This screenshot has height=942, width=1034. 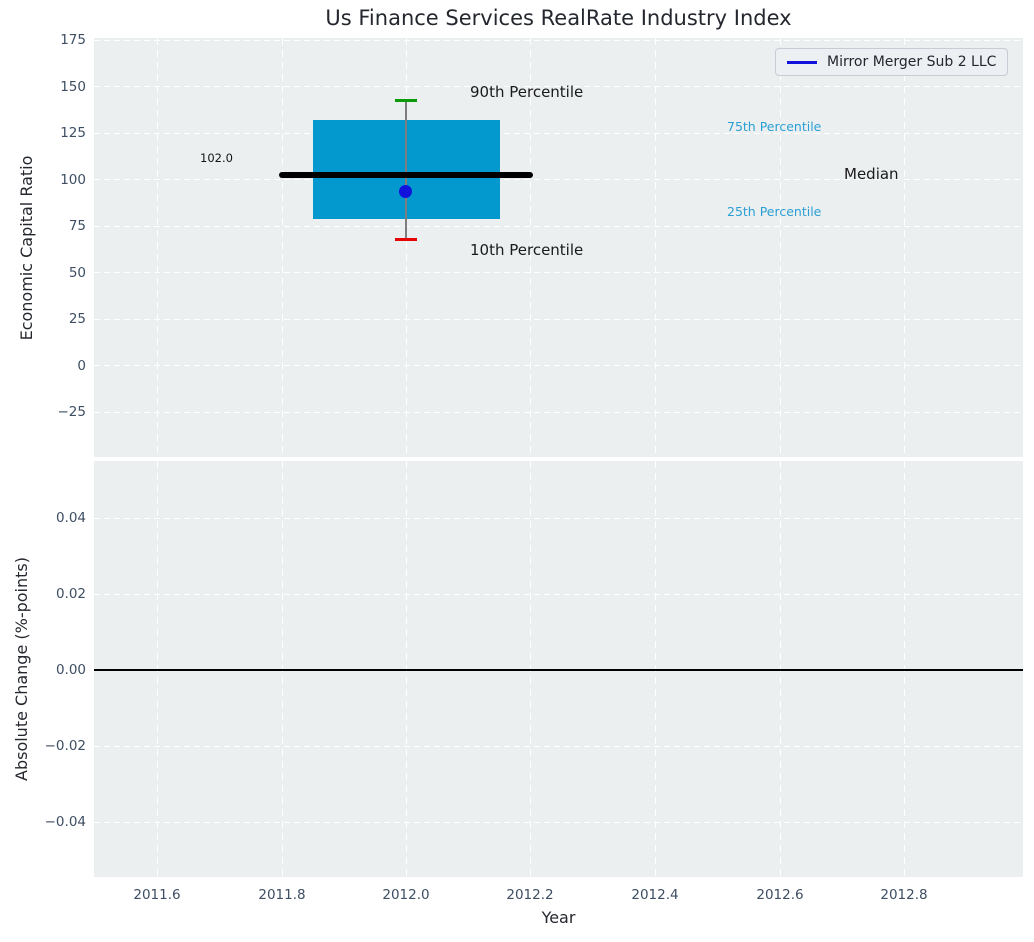 I want to click on y-tick-label: 75, so click(x=77, y=226).